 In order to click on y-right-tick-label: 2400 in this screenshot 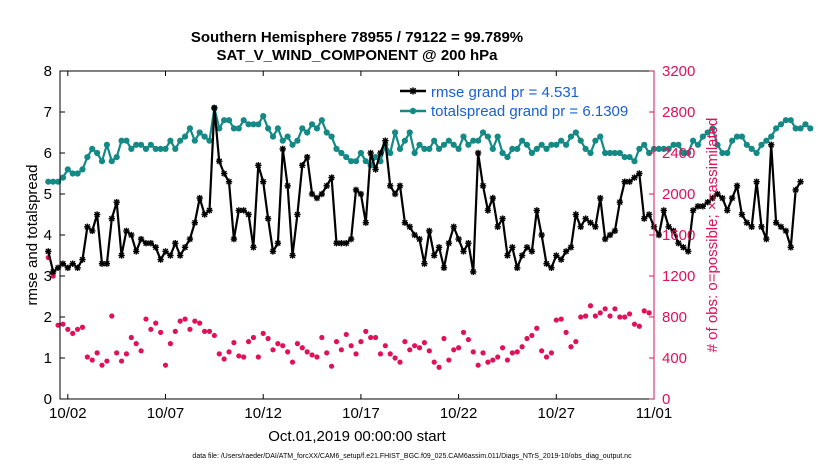, I will do `click(678, 153)`.